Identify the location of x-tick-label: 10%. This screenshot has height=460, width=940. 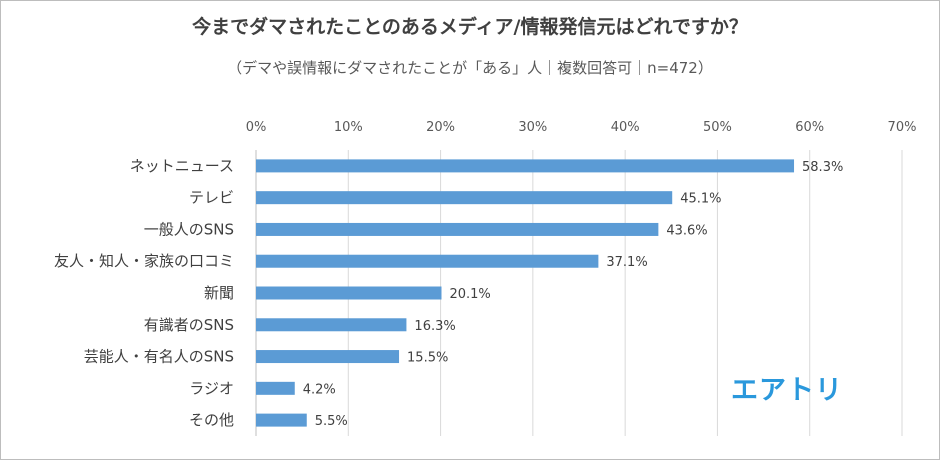
(348, 127).